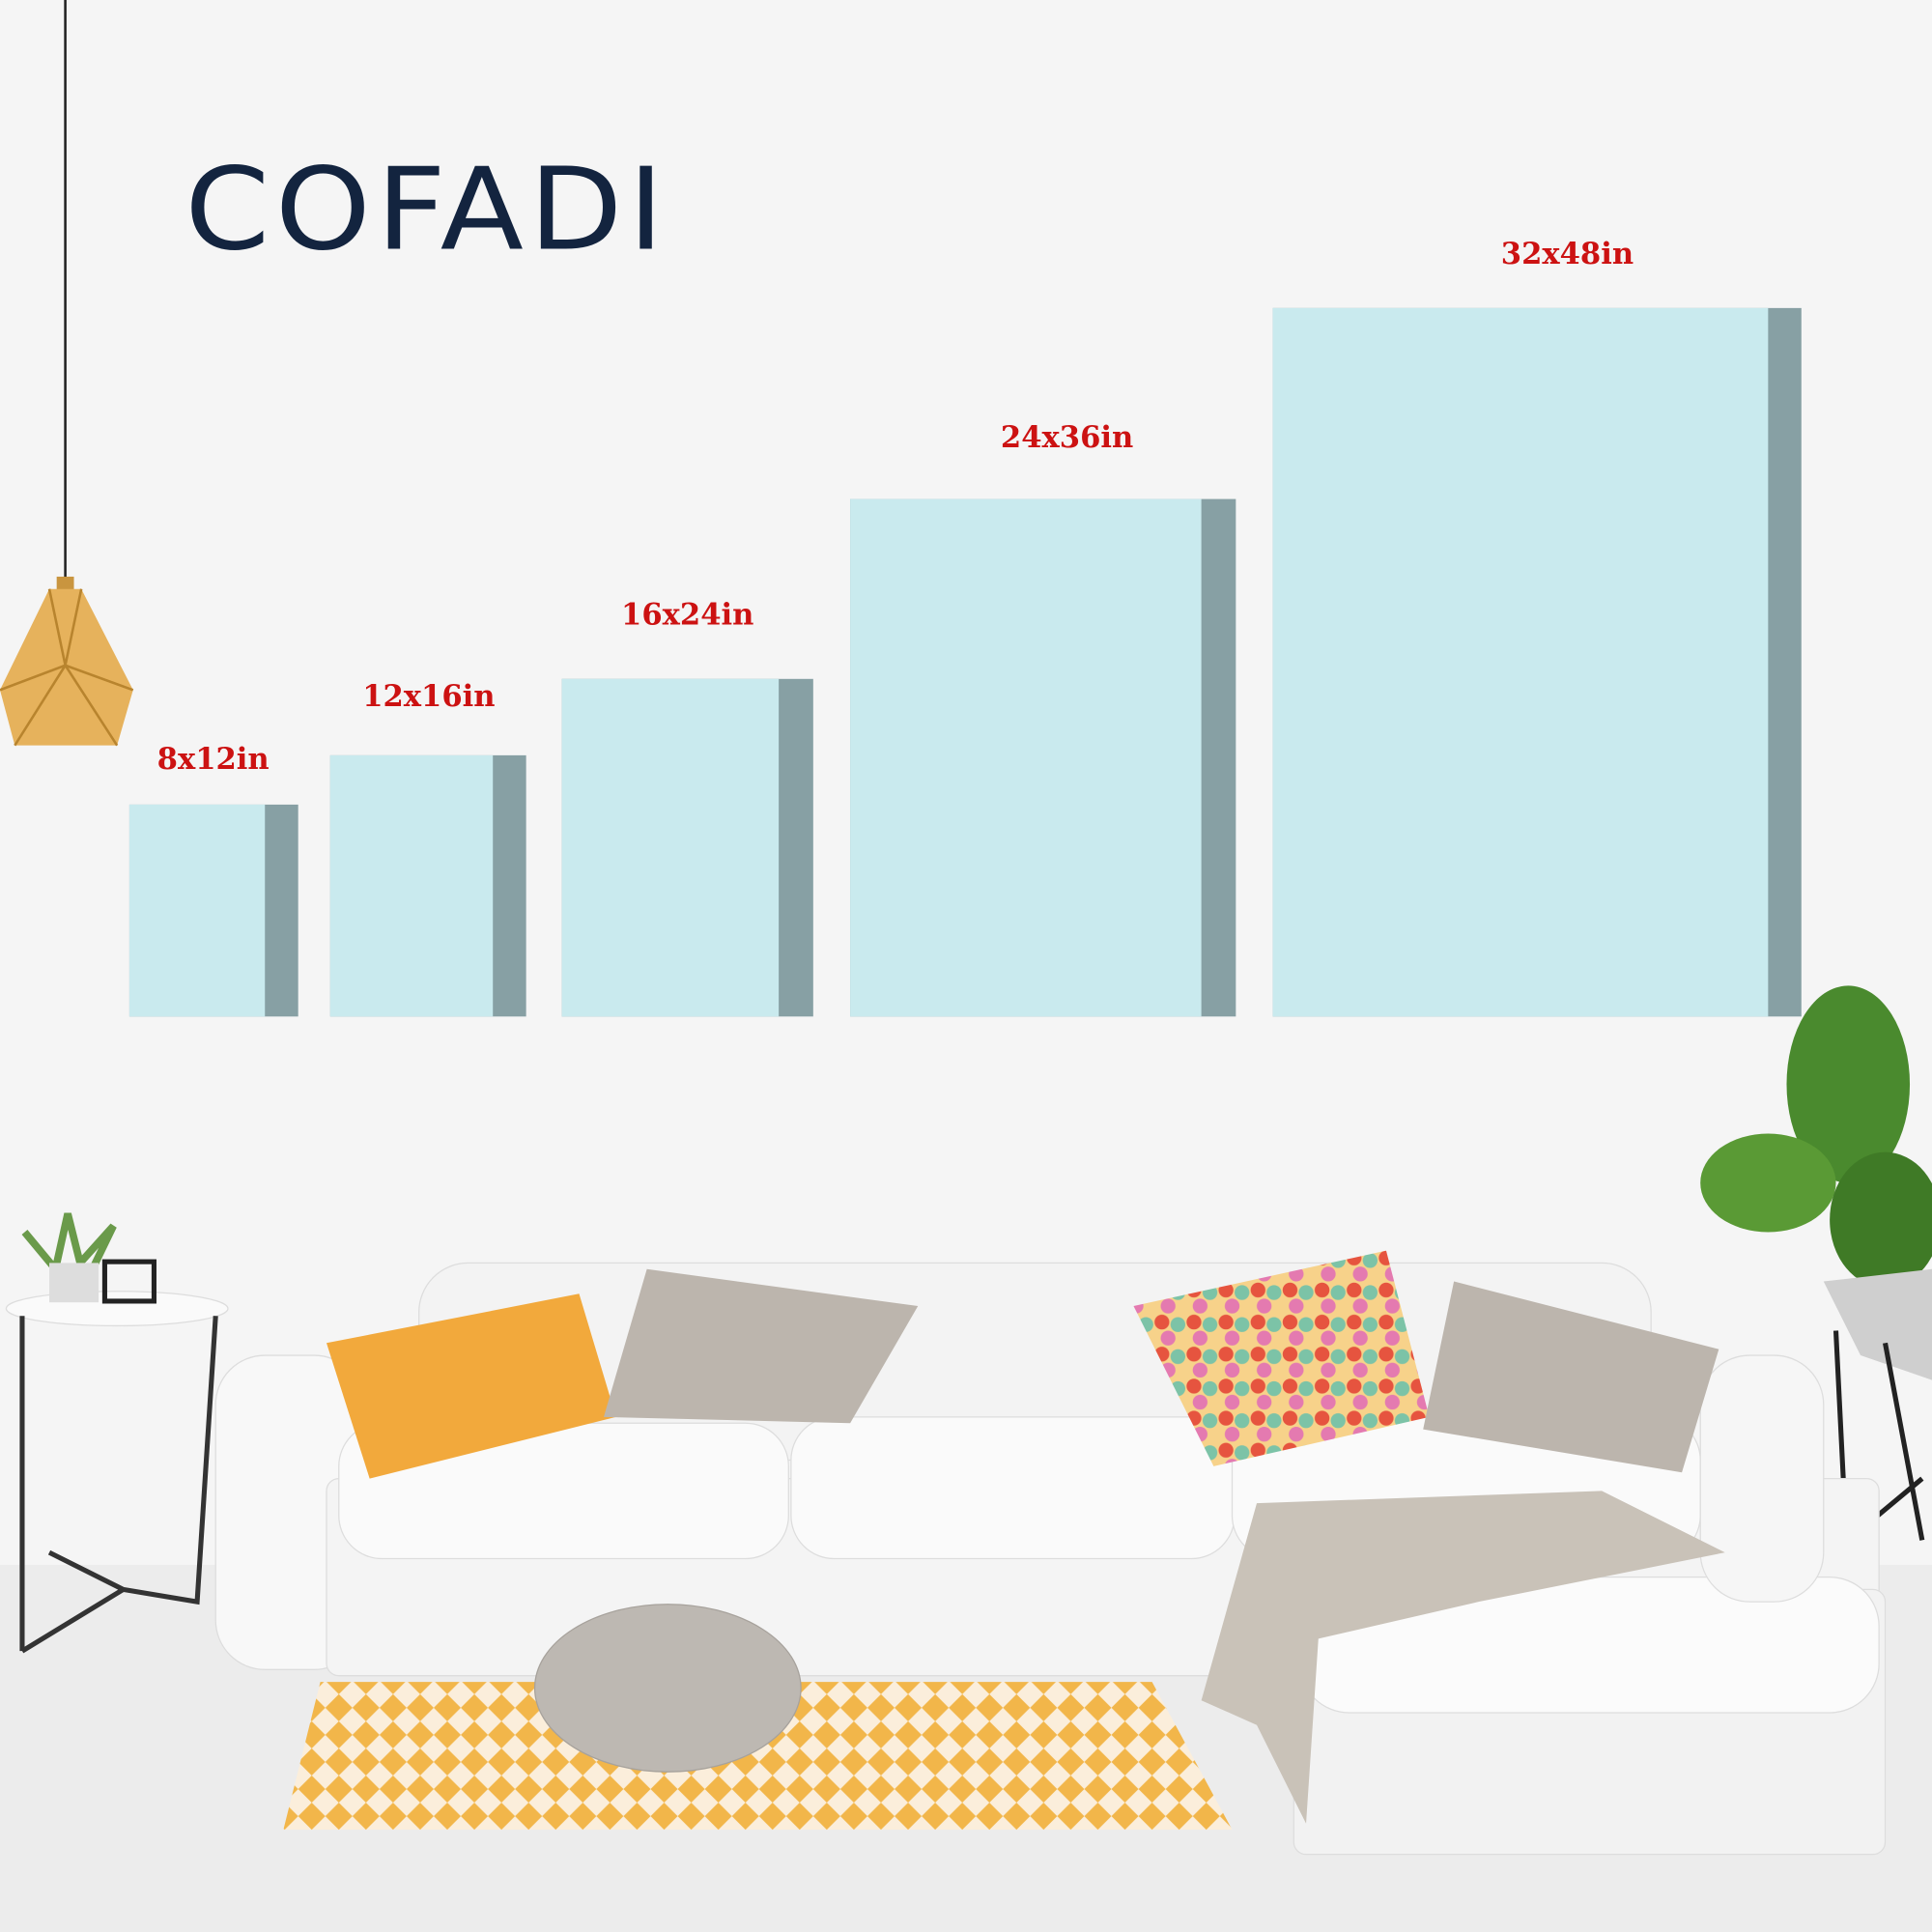 This screenshot has width=1932, height=1932. What do you see at coordinates (426, 210) in the screenshot?
I see `brand-logo: COFADI` at bounding box center [426, 210].